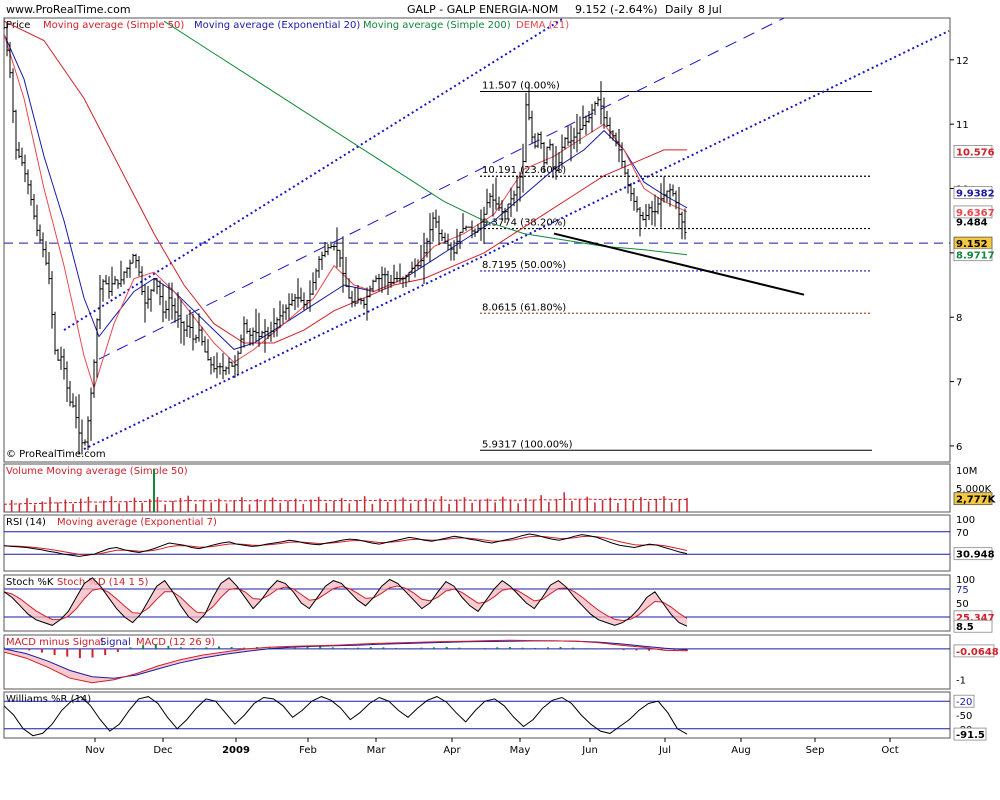 This screenshot has height=800, width=1000. Describe the element at coordinates (679, 9) in the screenshot. I see `period: Daily` at that location.